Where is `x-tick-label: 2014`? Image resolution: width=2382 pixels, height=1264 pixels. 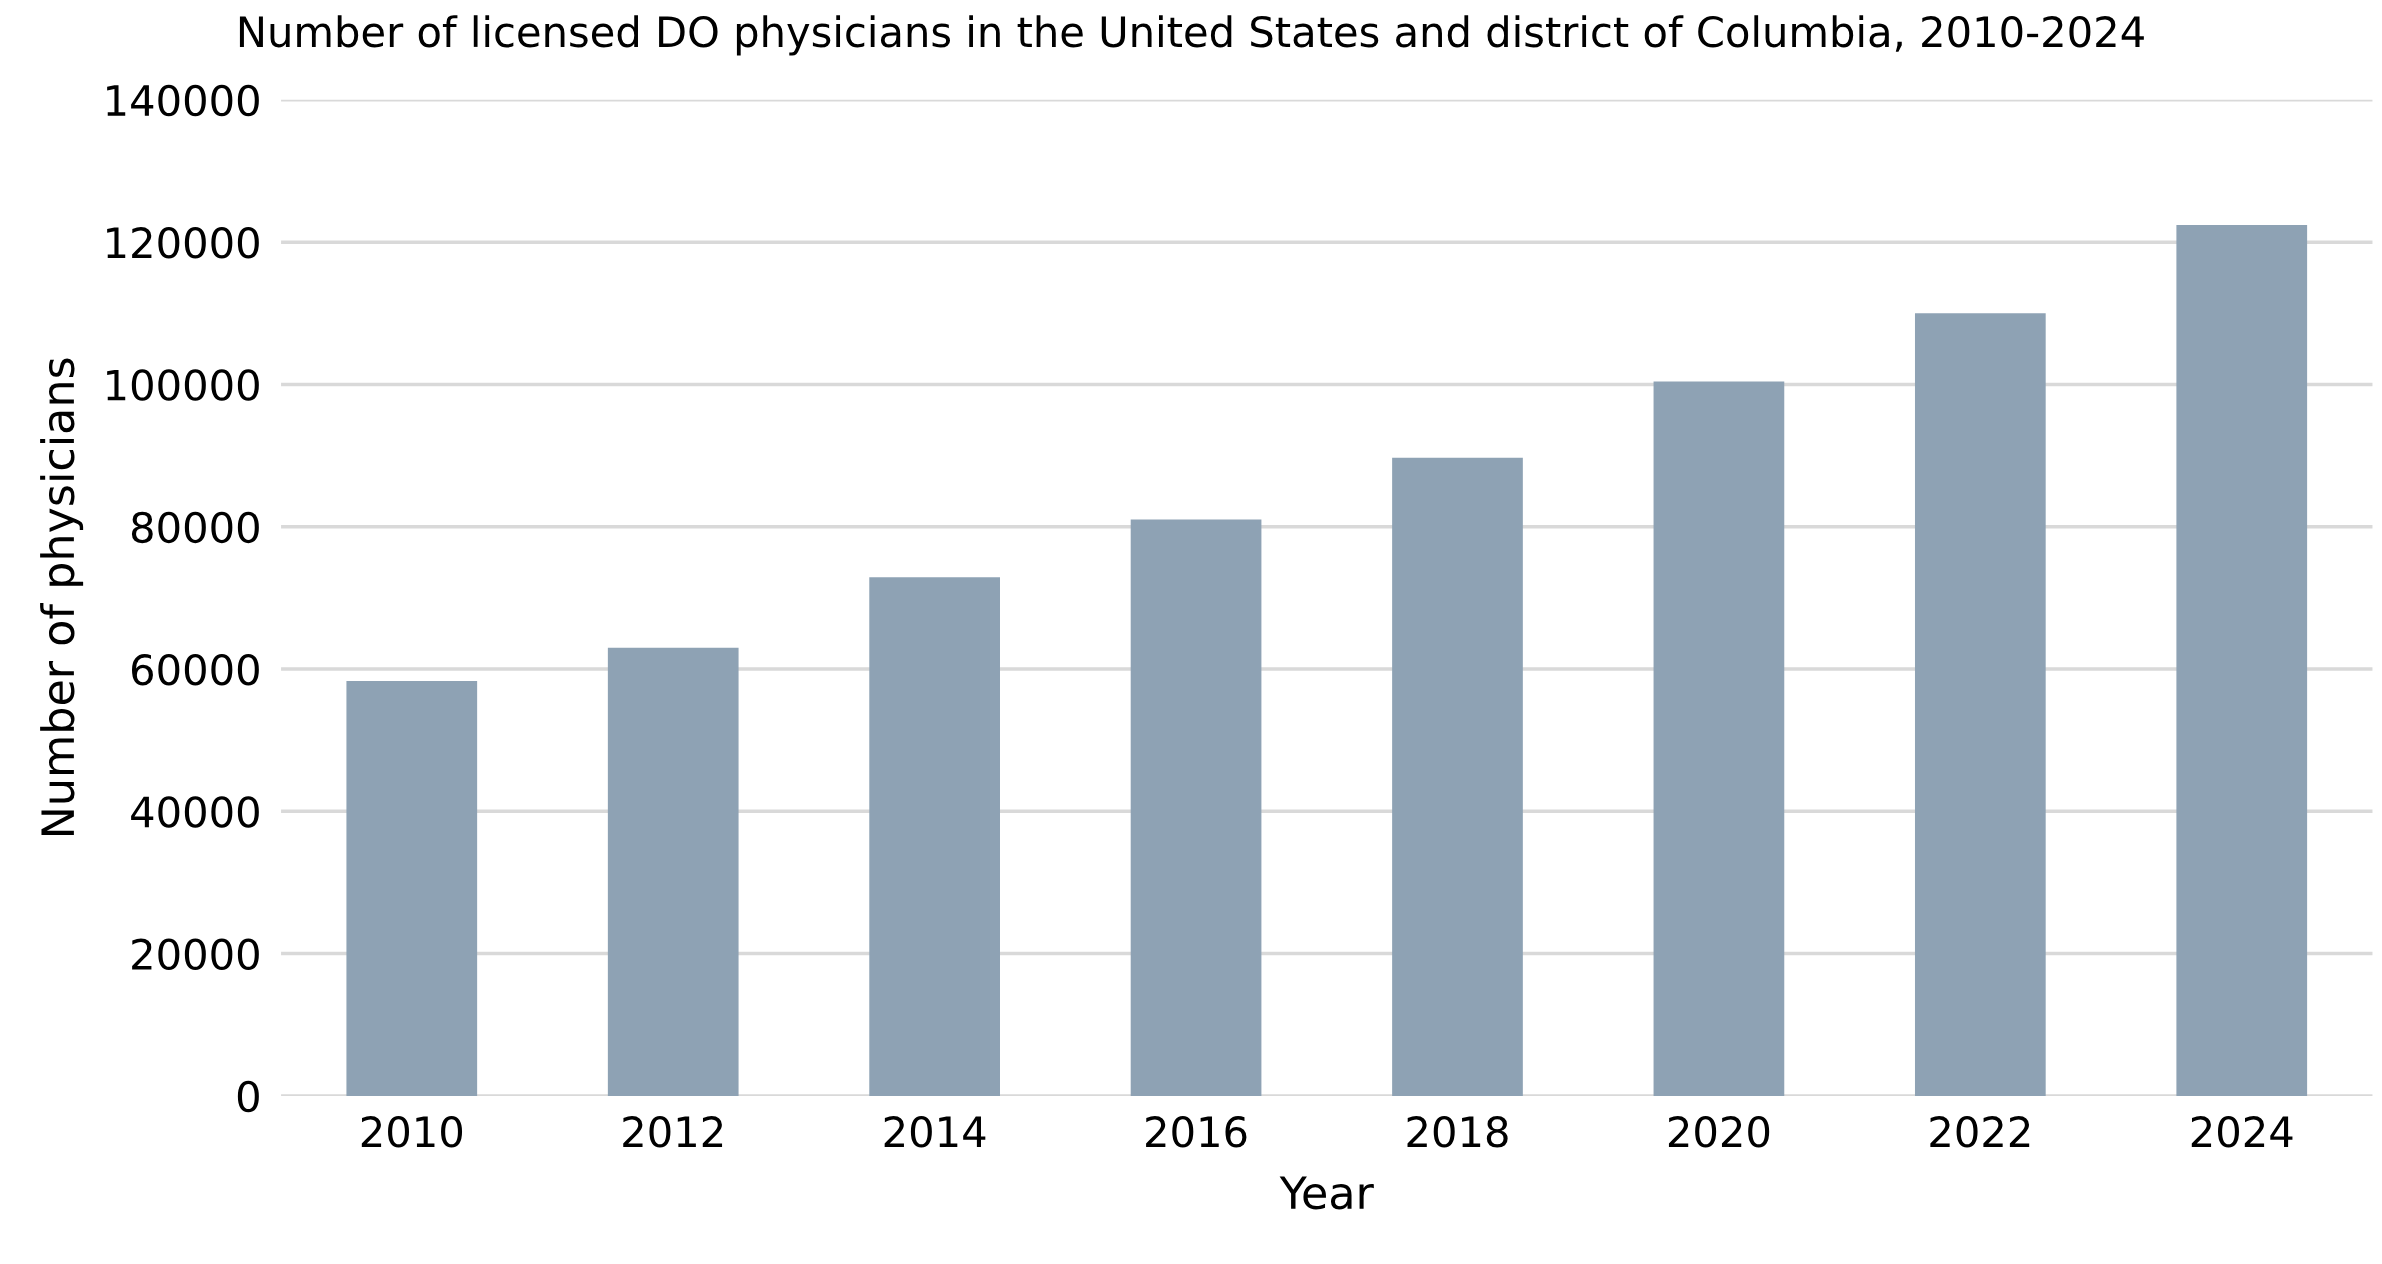 x-tick-label: 2014 is located at coordinates (935, 1132).